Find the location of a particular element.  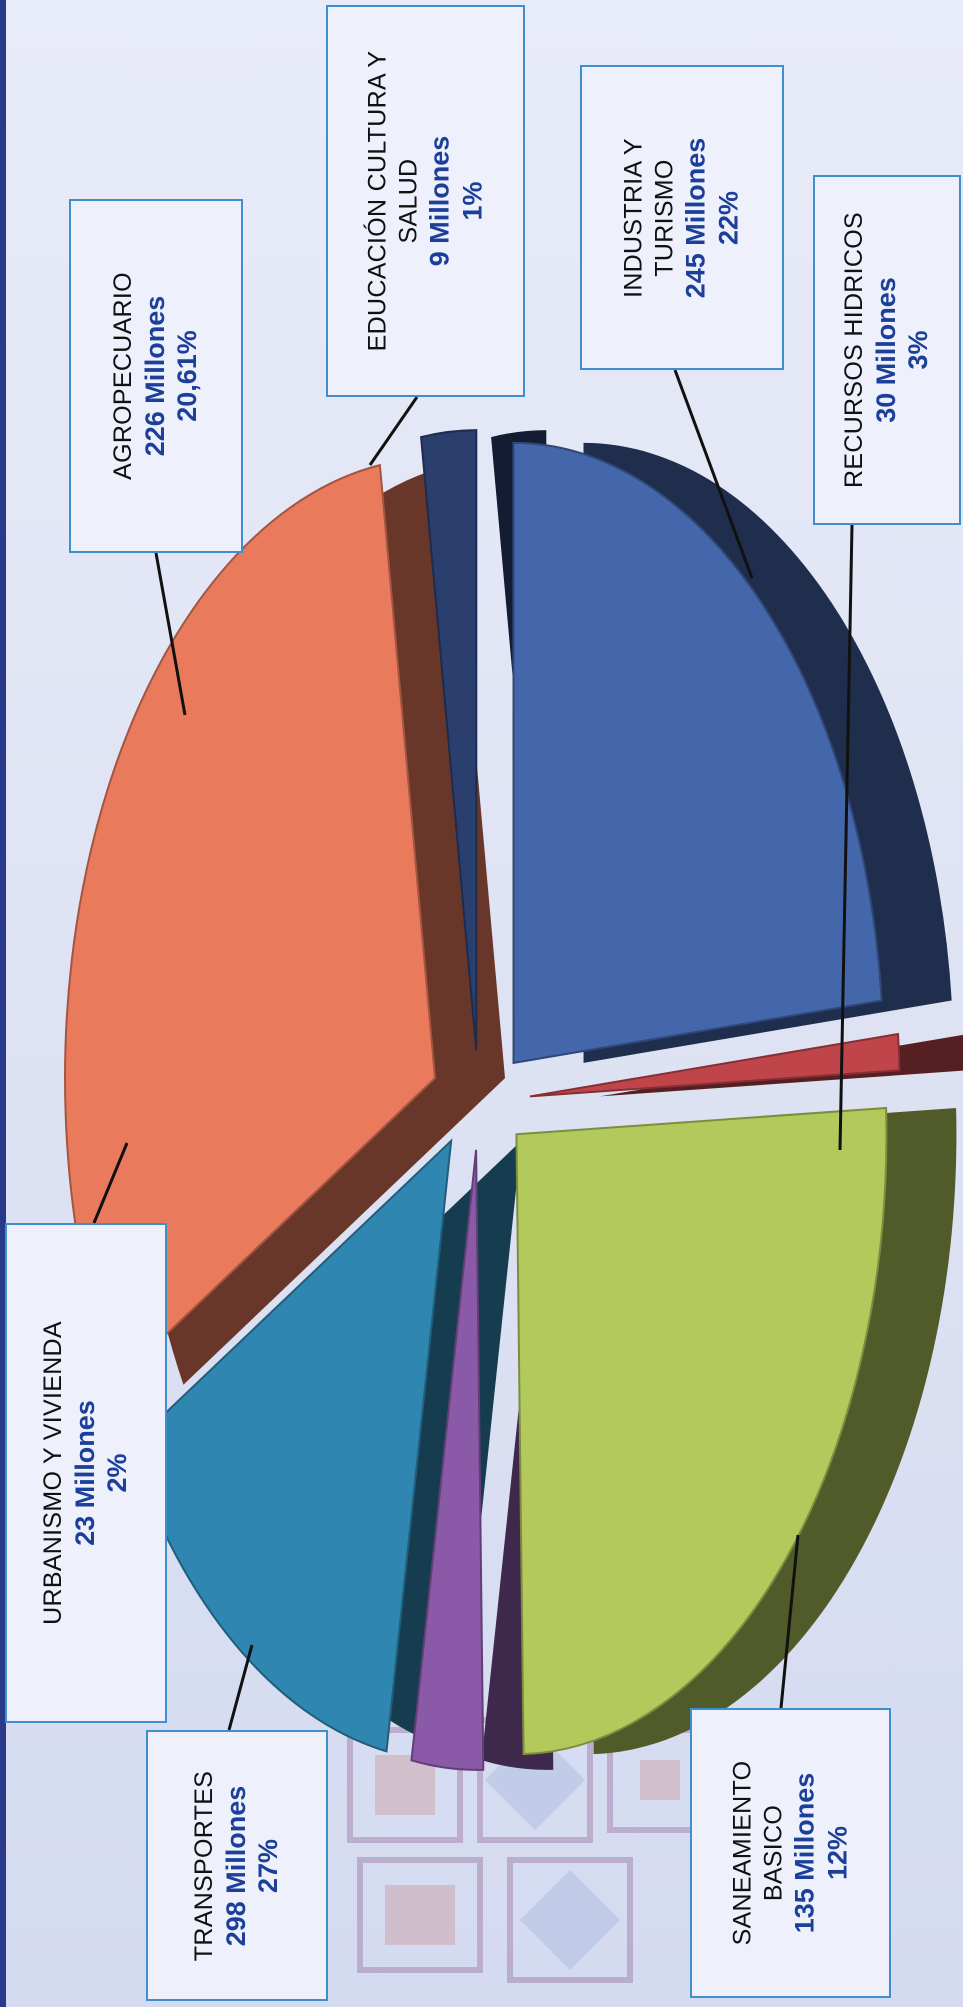

label-agropecuario: AGROPECUARIO 226 Millones 20,61% is located at coordinates (156, 376).